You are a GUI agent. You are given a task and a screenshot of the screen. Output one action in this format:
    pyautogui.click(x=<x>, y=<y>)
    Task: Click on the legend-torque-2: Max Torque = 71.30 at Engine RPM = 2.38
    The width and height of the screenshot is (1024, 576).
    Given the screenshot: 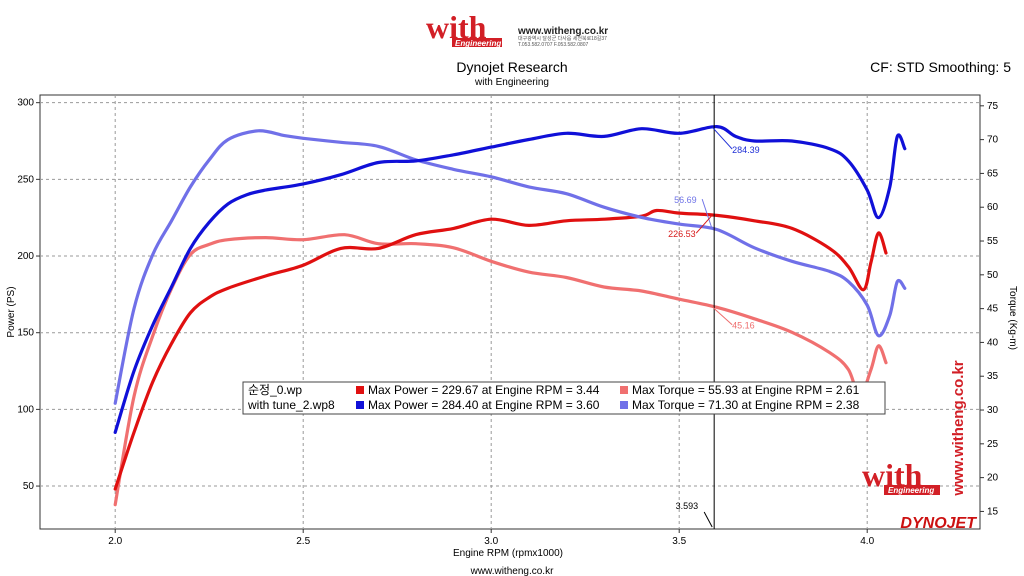 What is the action you would take?
    pyautogui.click(x=746, y=405)
    